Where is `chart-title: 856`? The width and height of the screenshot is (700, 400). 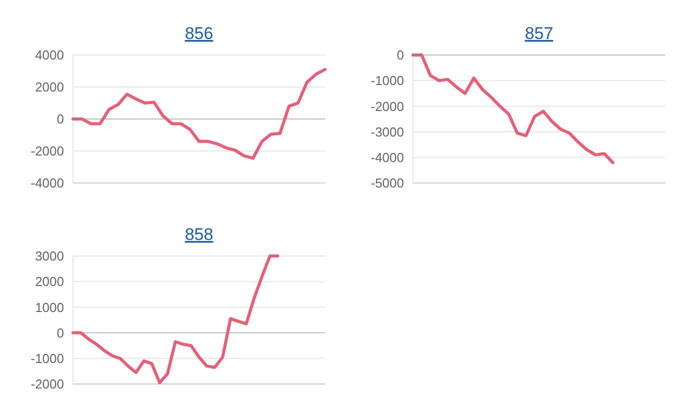 chart-title: 856 is located at coordinates (199, 33).